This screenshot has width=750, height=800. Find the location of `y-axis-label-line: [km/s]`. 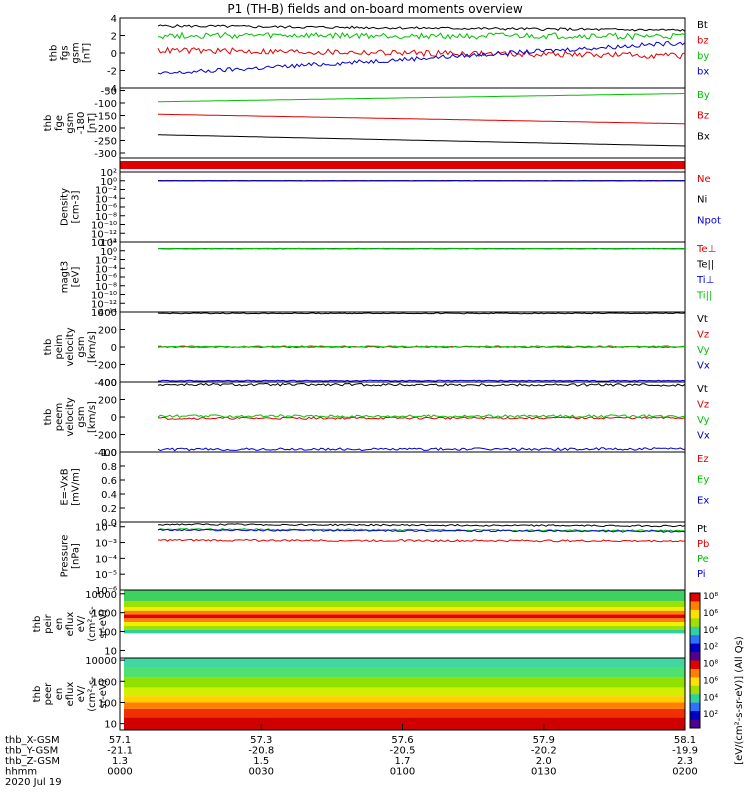

y-axis-label-line: [km/s] is located at coordinates (92, 417).